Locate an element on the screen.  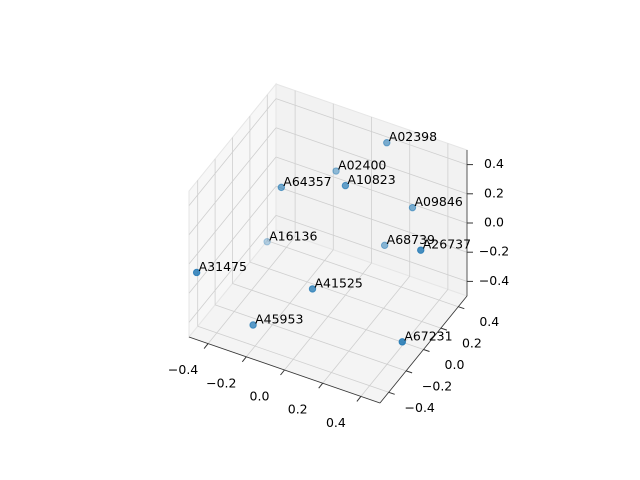
y-tick-label: −0.2 is located at coordinates (437, 385).